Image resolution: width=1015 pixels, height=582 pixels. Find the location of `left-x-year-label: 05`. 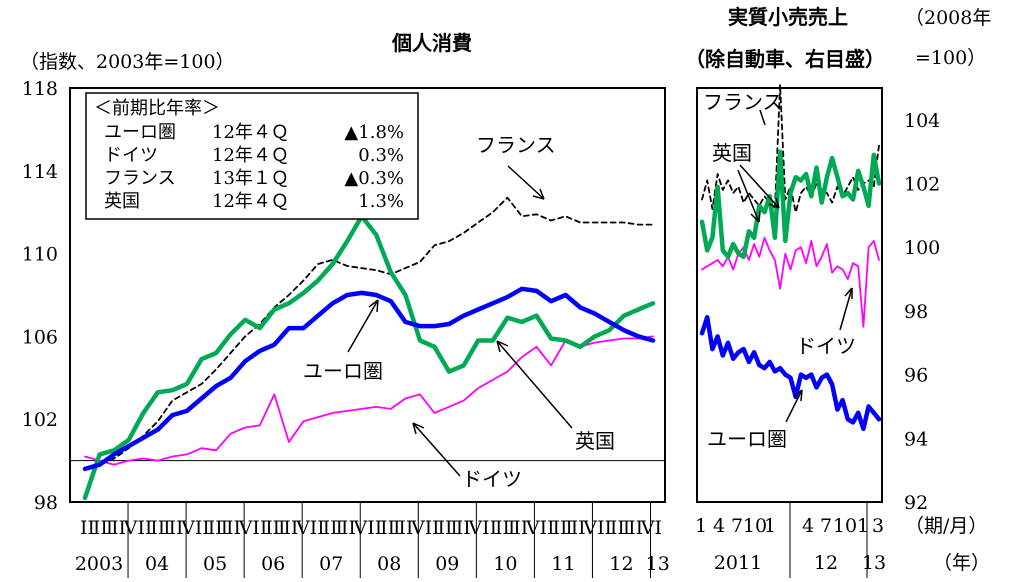

left-x-year-label: 05 is located at coordinates (215, 564).